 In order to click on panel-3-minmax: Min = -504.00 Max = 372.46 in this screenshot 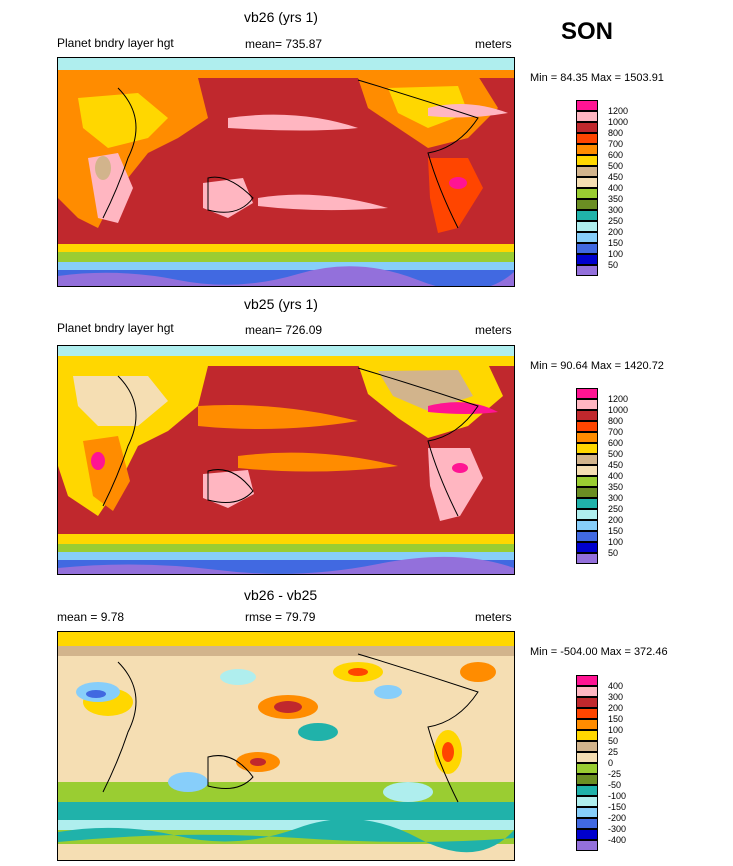, I will do `click(599, 652)`.